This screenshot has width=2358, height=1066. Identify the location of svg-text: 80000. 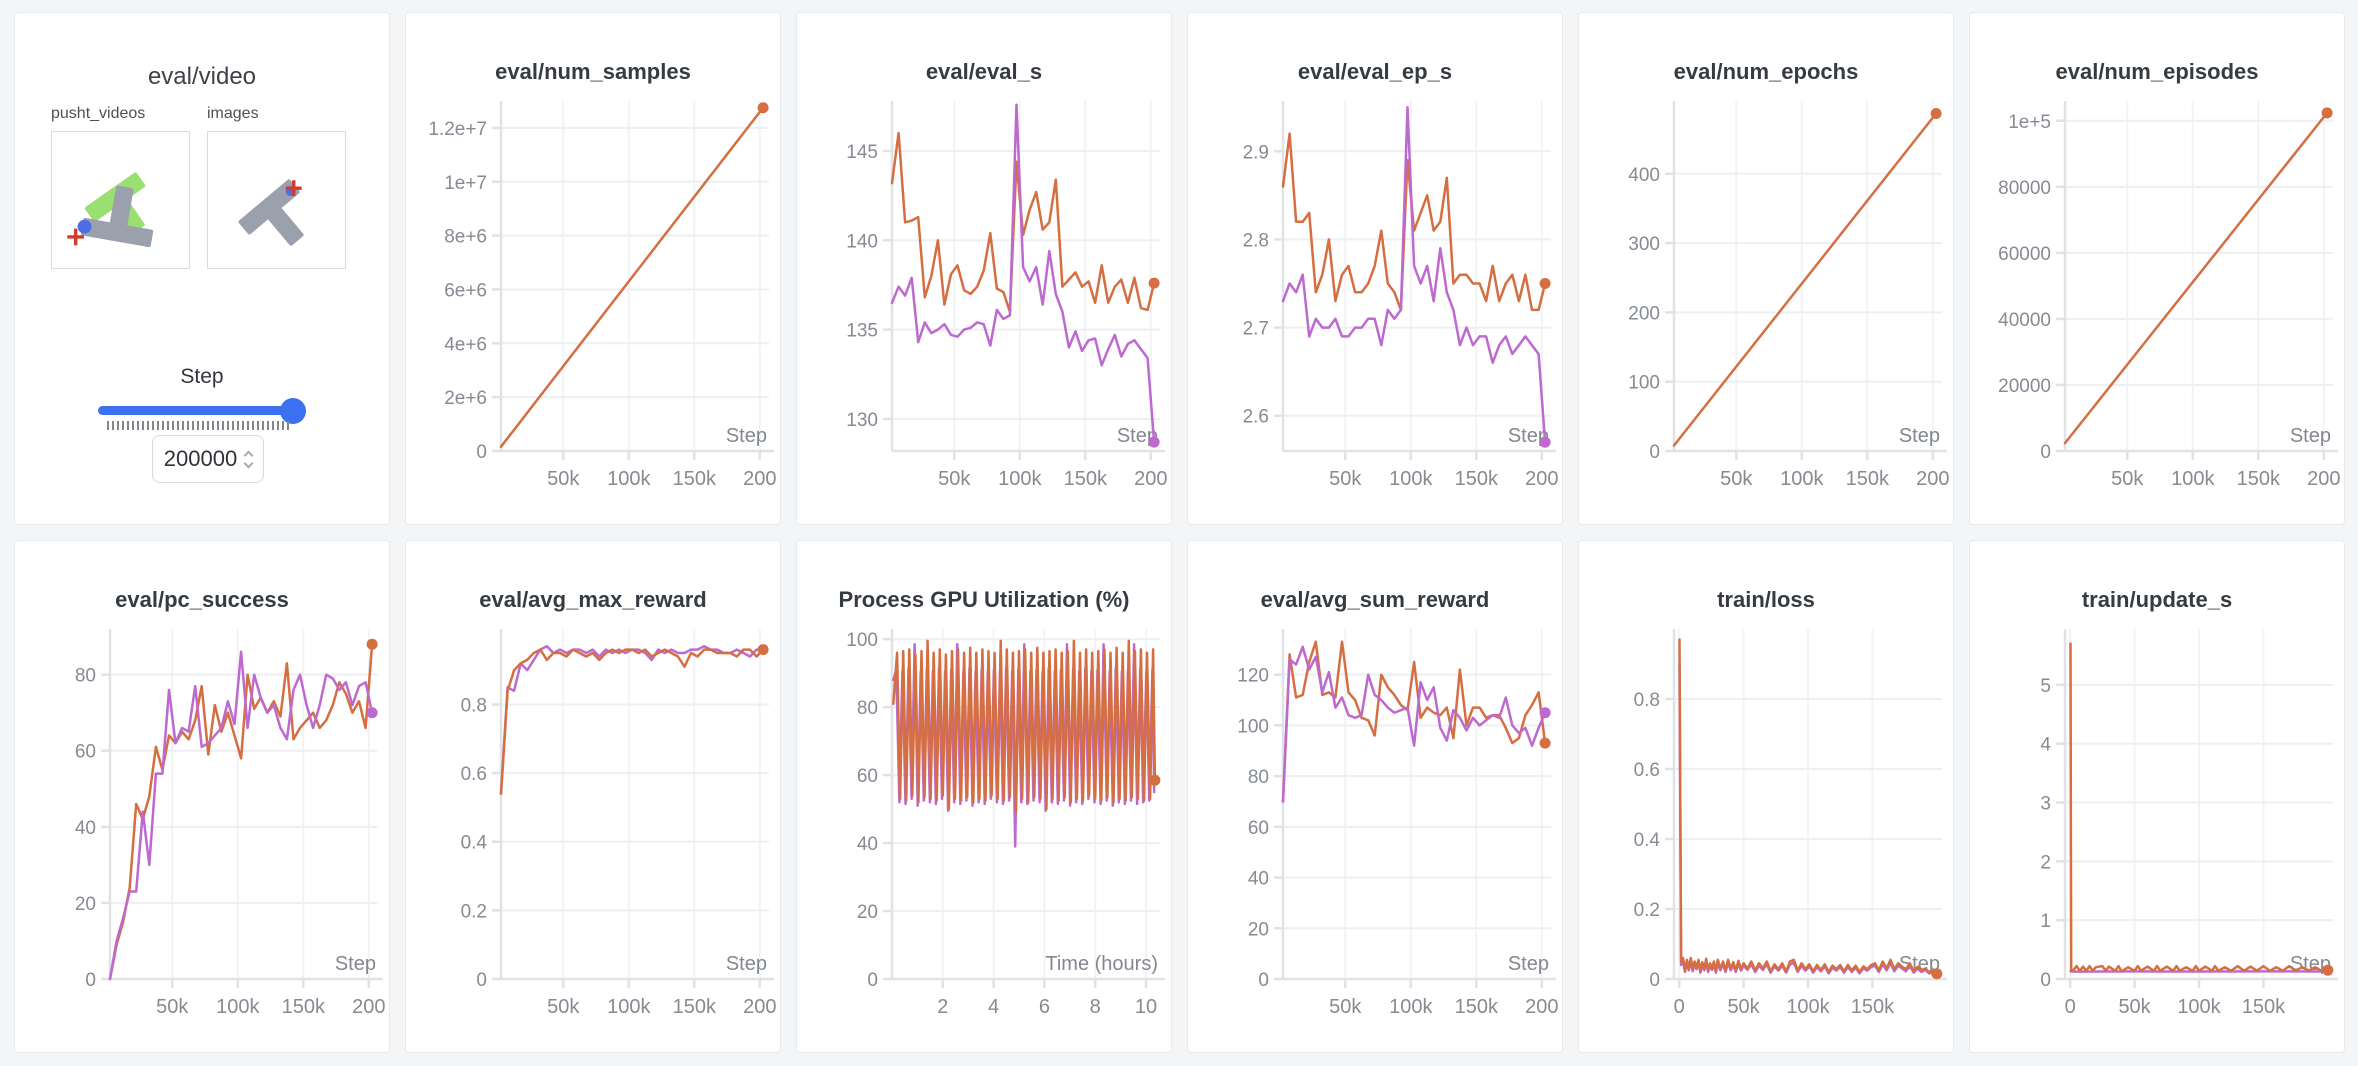
(2024, 188).